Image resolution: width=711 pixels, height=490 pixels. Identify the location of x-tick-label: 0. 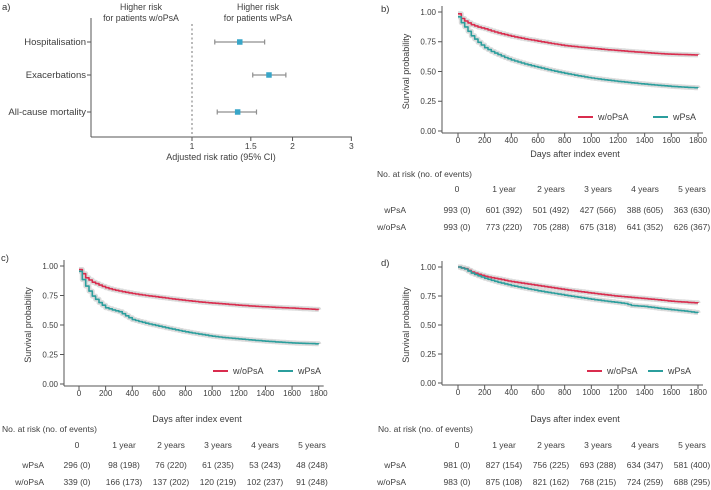
(458, 392).